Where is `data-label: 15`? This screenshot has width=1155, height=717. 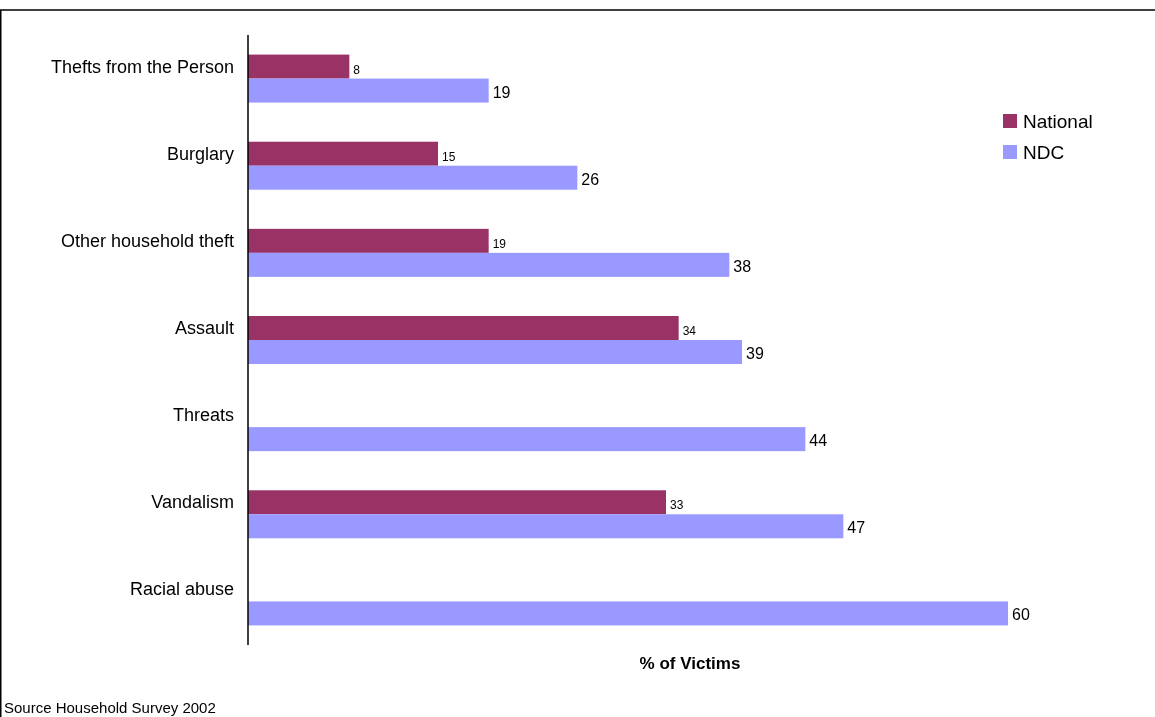
data-label: 15 is located at coordinates (449, 156).